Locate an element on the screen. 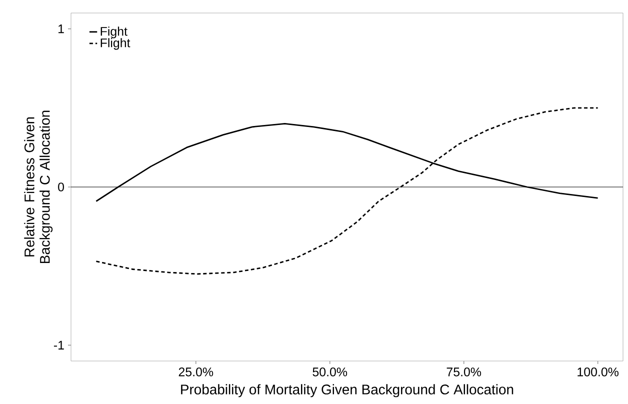  x-axis-title: Probability of Mortality Given Background C Allocation is located at coordinates (347, 391).